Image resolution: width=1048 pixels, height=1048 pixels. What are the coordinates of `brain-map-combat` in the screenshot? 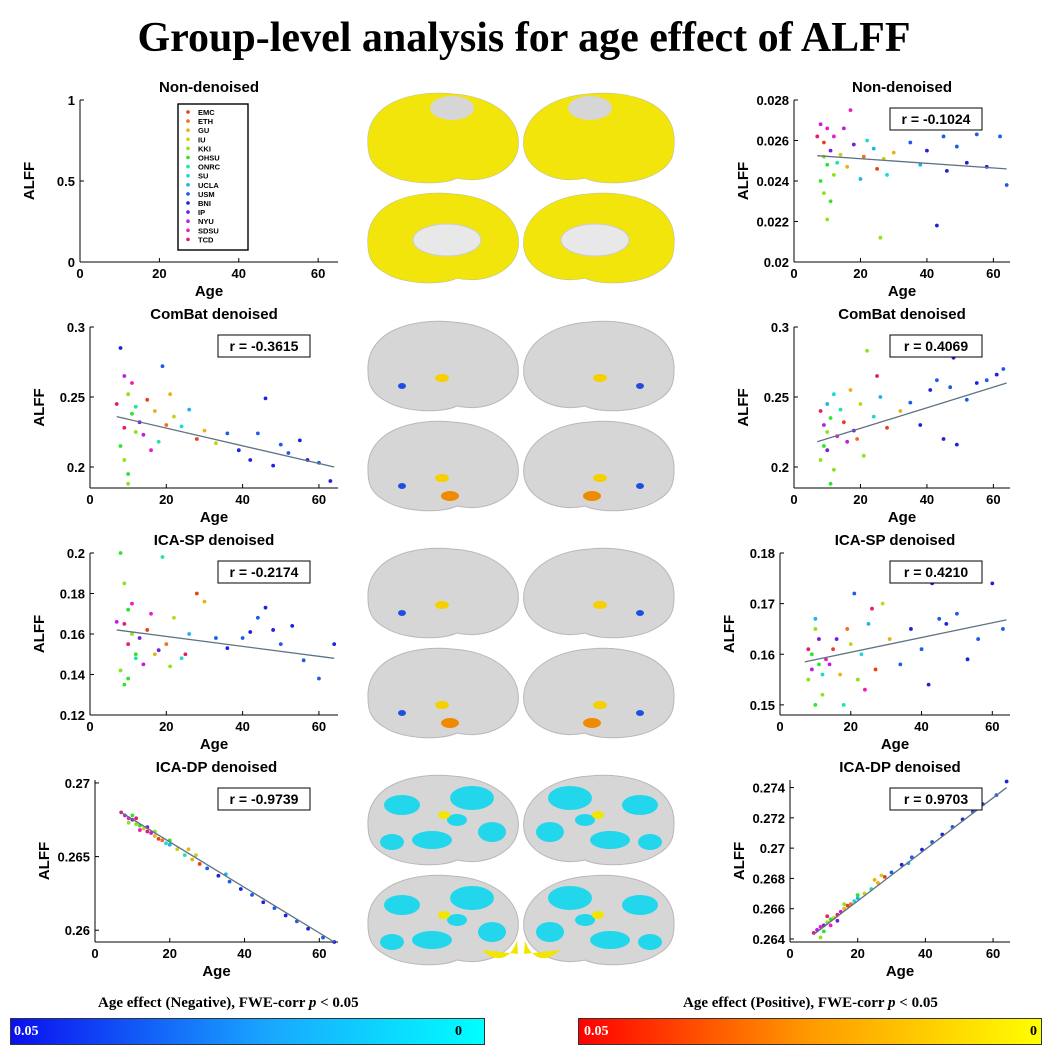 It's located at (521, 415).